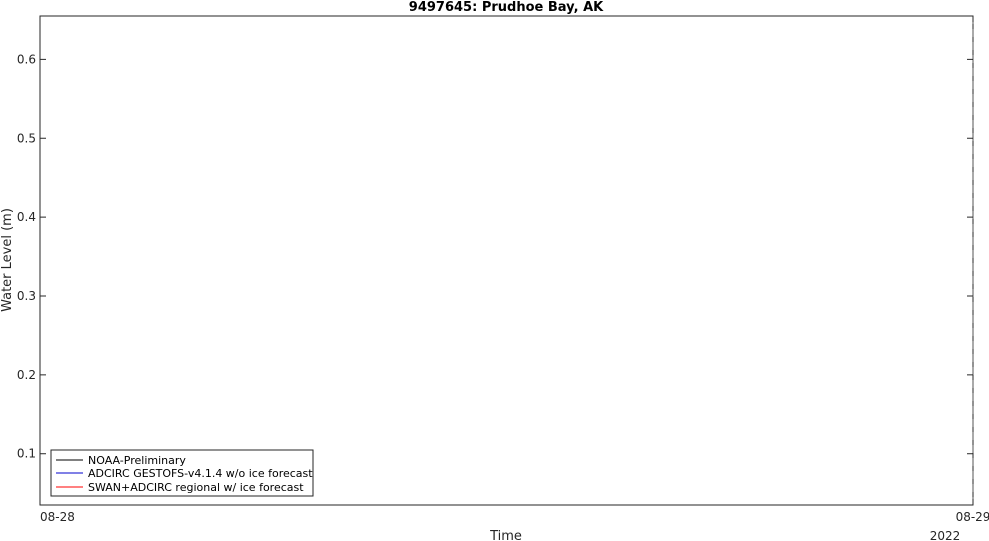  Describe the element at coordinates (57, 517) in the screenshot. I see `x-tick-label: 08-28` at that location.